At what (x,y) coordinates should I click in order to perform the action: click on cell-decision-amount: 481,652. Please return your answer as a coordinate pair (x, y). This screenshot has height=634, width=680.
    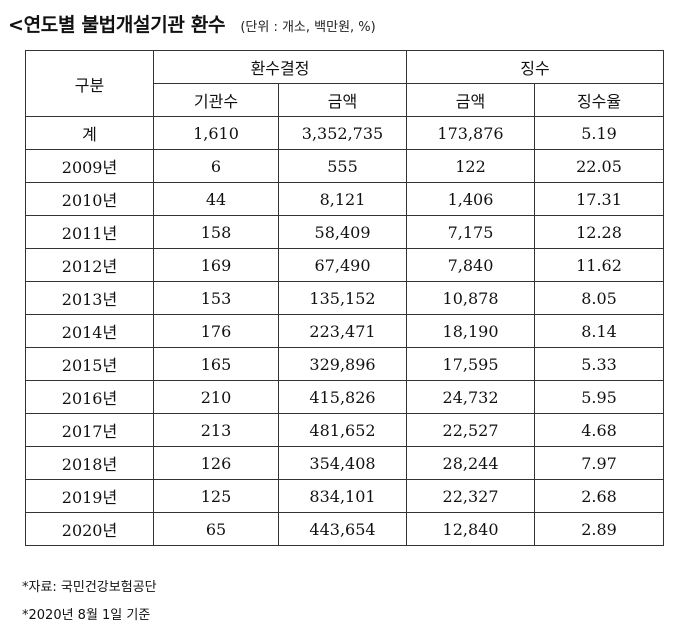
    Looking at the image, I should click on (342, 430).